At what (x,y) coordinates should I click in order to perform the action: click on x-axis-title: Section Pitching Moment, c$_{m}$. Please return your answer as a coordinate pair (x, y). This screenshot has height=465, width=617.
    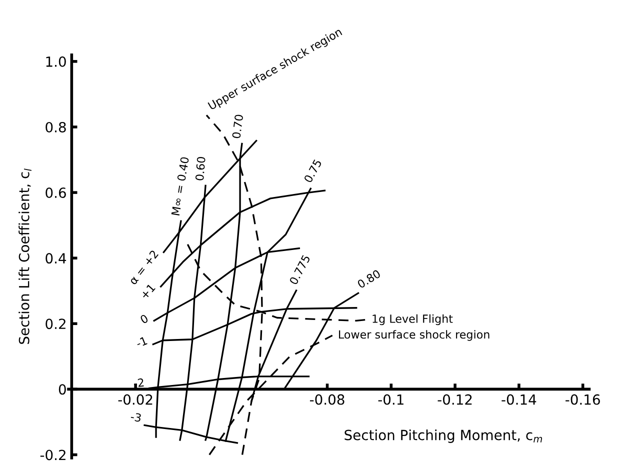
    Looking at the image, I should click on (443, 436).